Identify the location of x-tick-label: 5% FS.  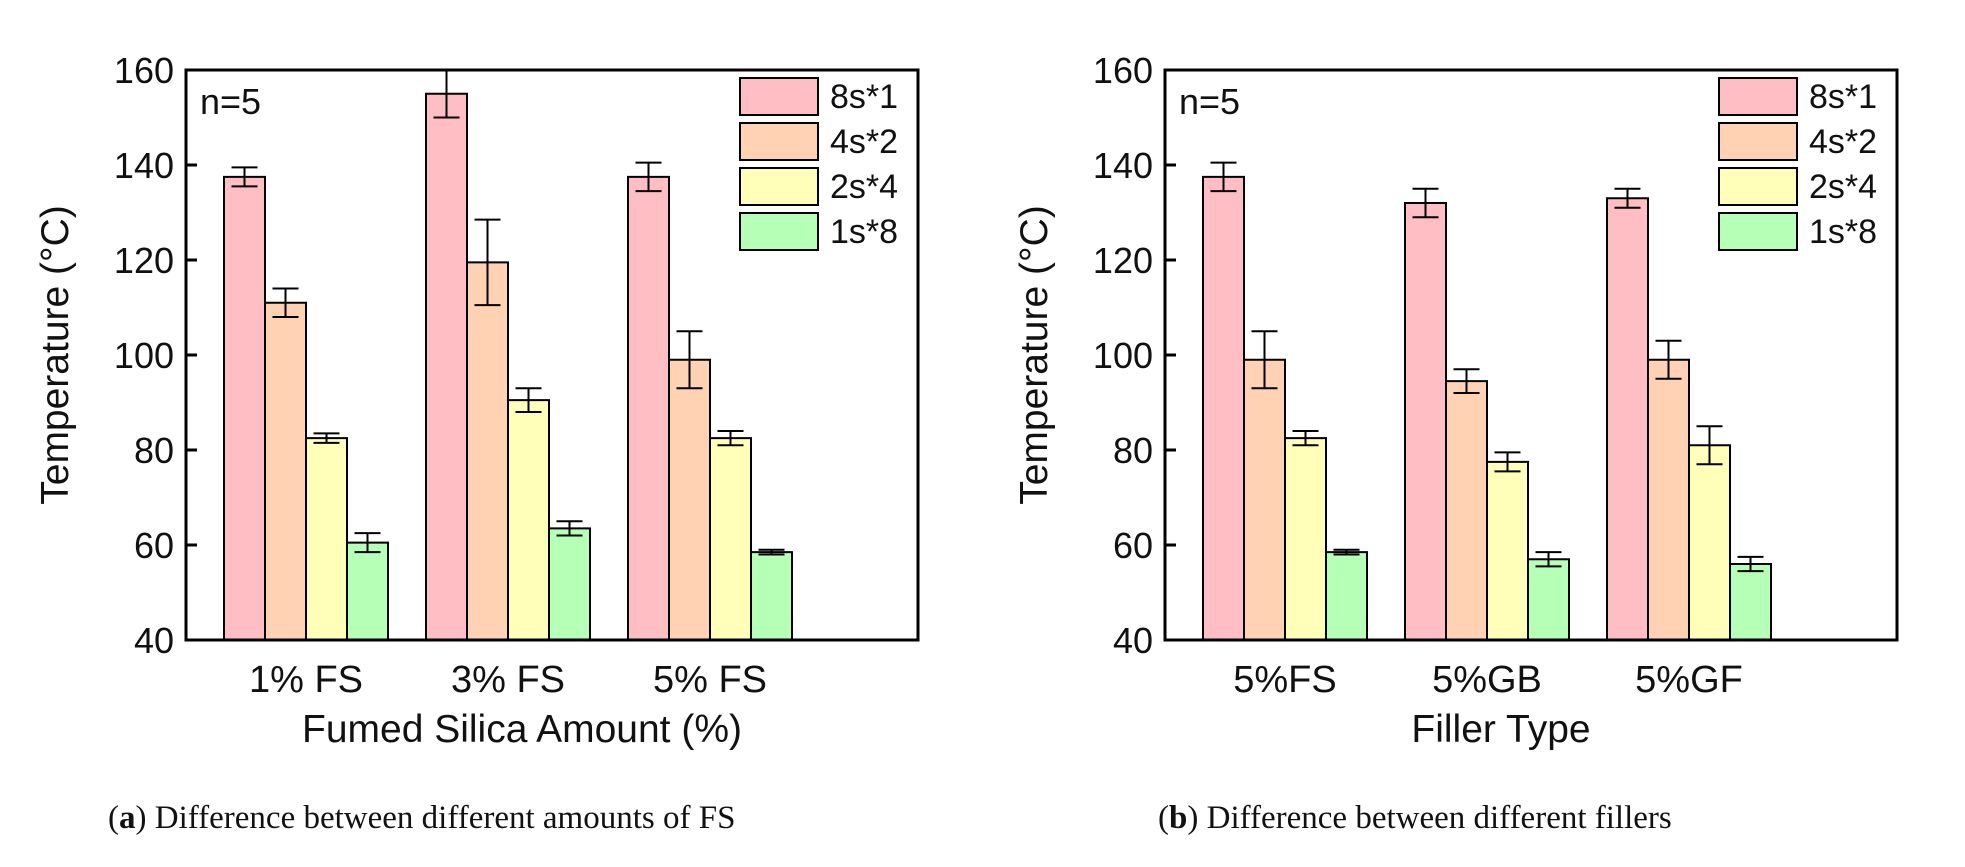
(710, 680).